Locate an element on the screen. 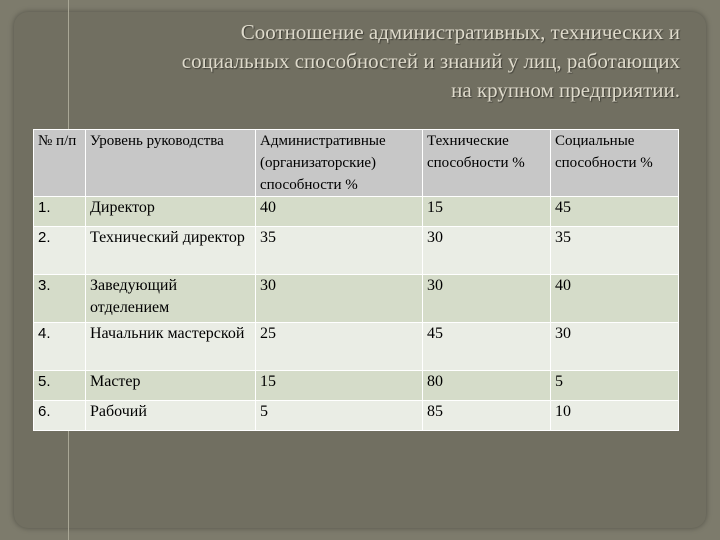  row-social: 10 is located at coordinates (614, 415).